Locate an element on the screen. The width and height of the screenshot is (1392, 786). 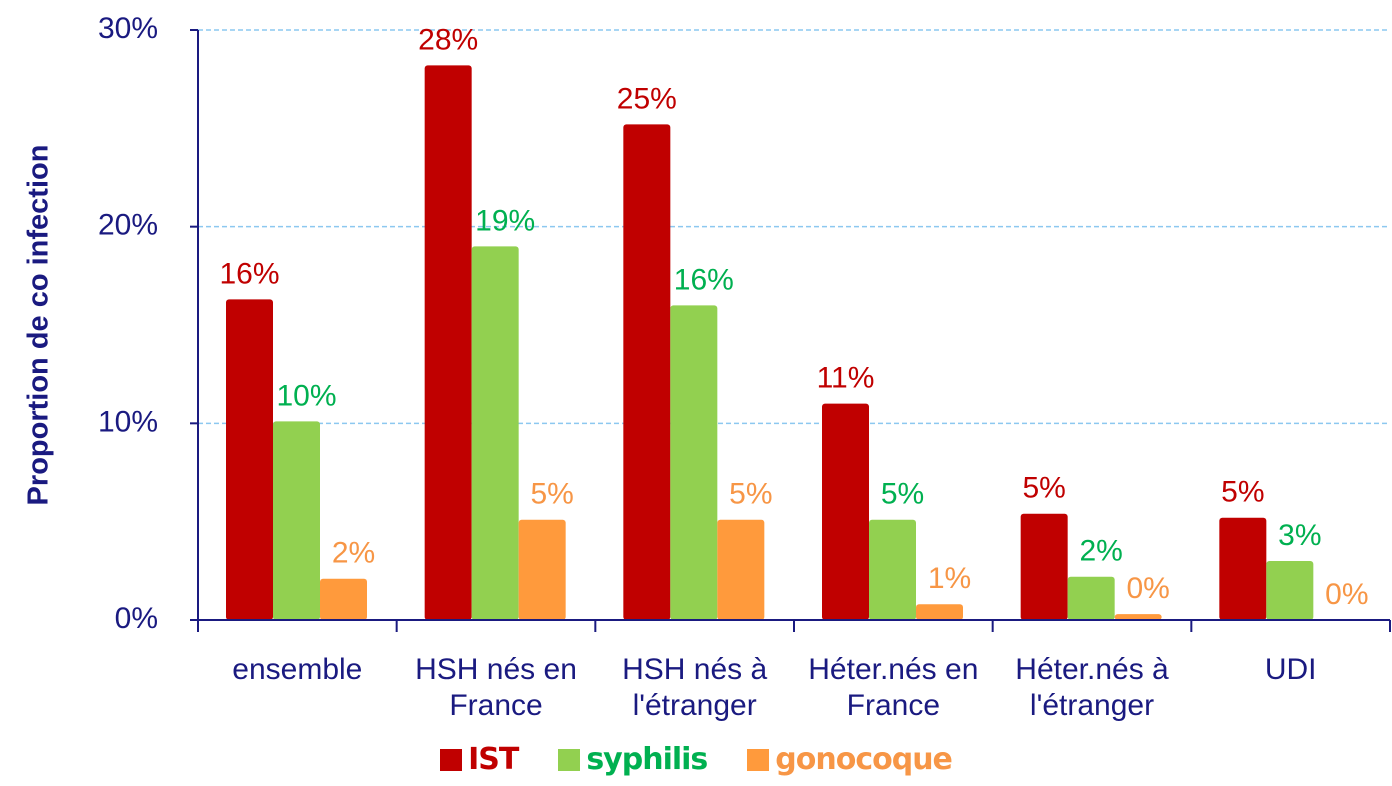
value-label: 3% is located at coordinates (1299, 535).